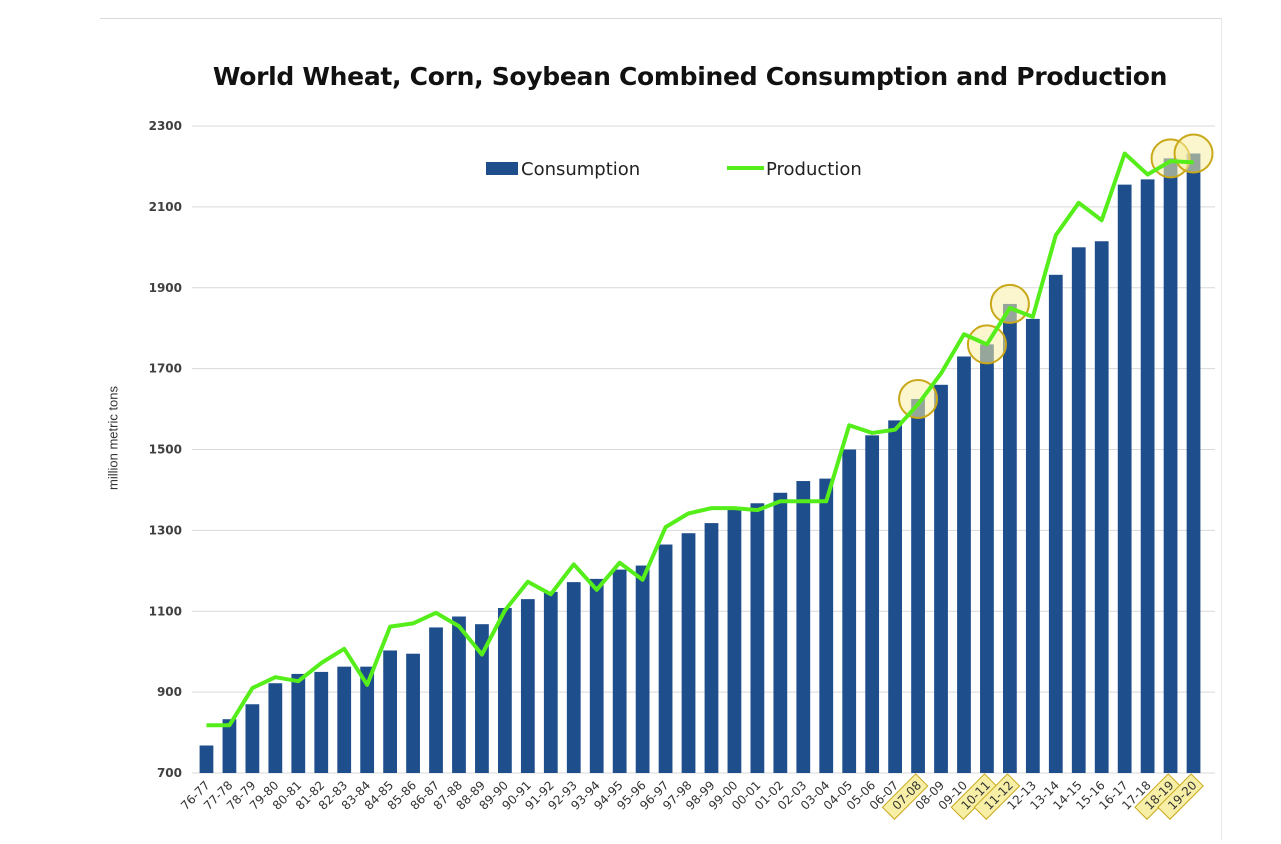 The width and height of the screenshot is (1281, 844). I want to click on y-tick-label: 1900, so click(165, 288).